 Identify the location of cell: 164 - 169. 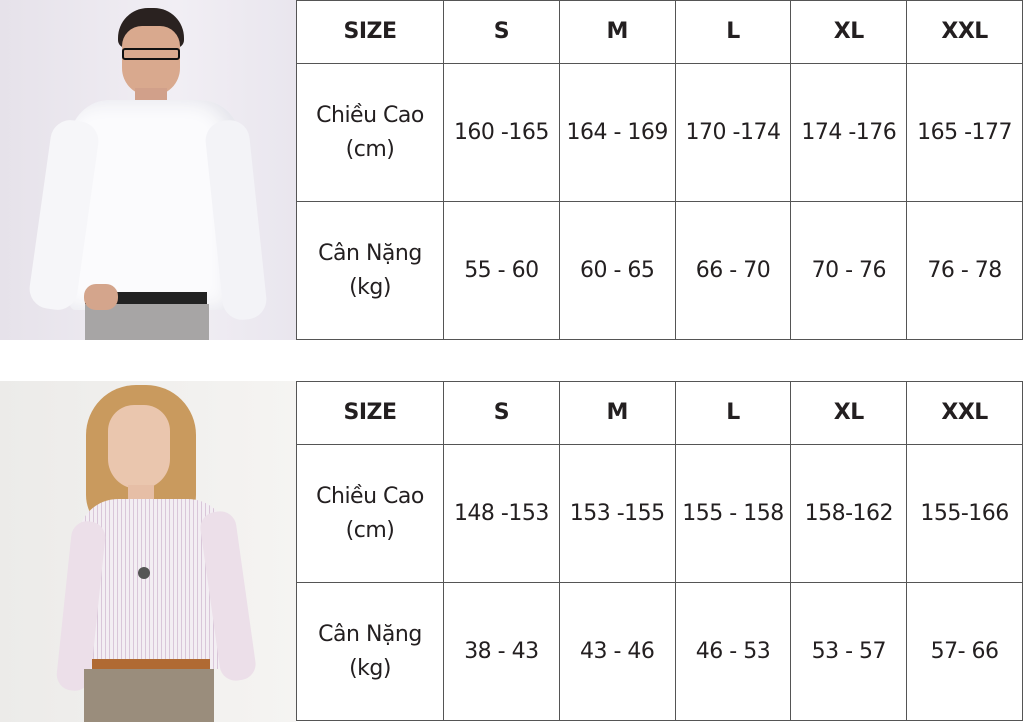
(617, 132).